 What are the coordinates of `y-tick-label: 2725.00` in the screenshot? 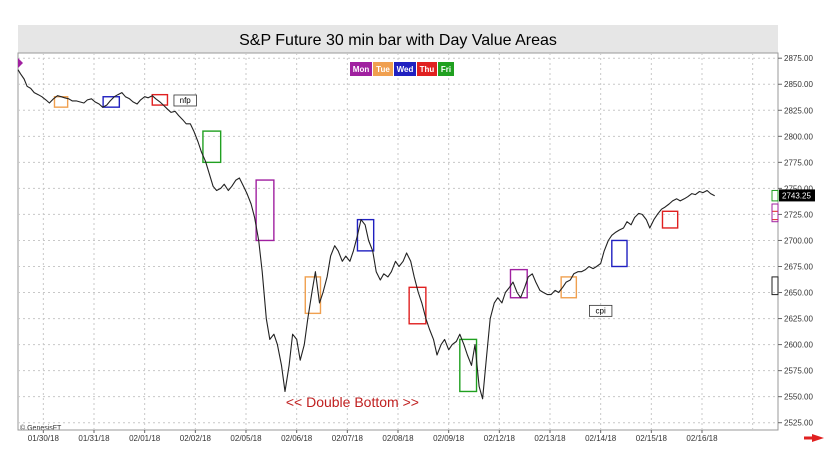 It's located at (798, 214).